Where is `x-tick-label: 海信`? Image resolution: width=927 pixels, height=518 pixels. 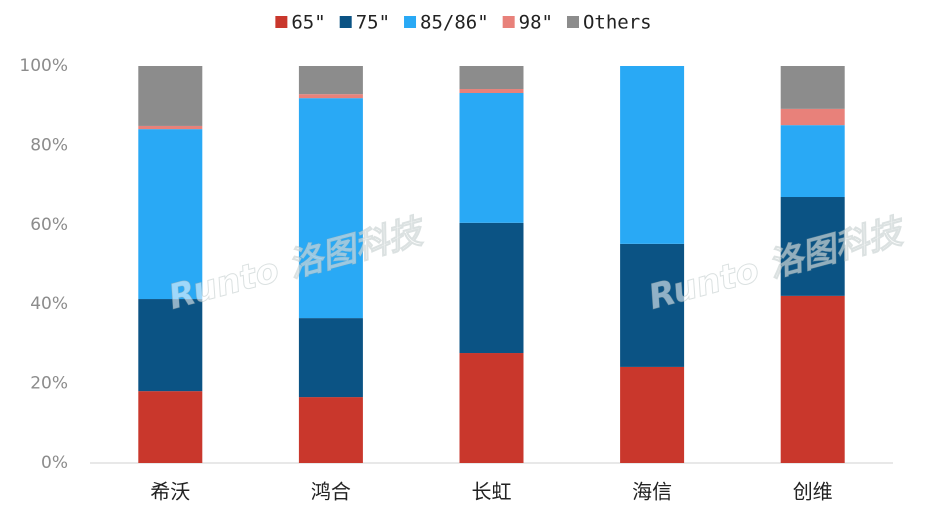
x-tick-label: 海信 is located at coordinates (652, 492).